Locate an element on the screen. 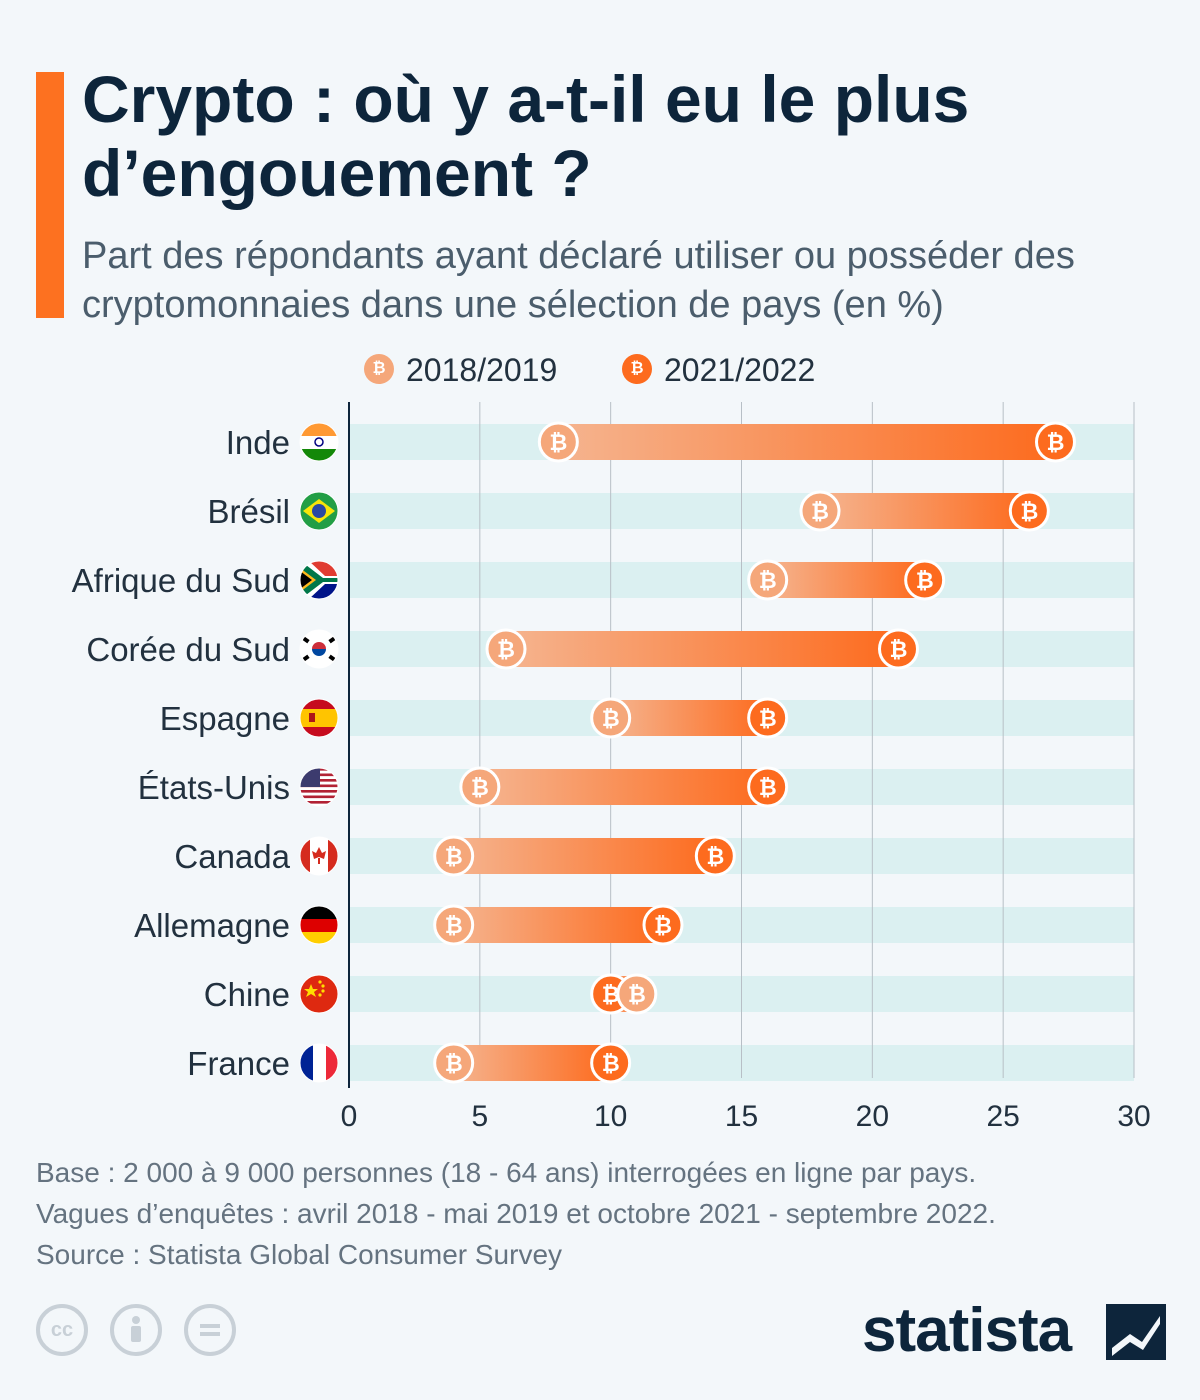 Image resolution: width=1200 pixels, height=1400 pixels. x-tick-label: 0 is located at coordinates (349, 1116).